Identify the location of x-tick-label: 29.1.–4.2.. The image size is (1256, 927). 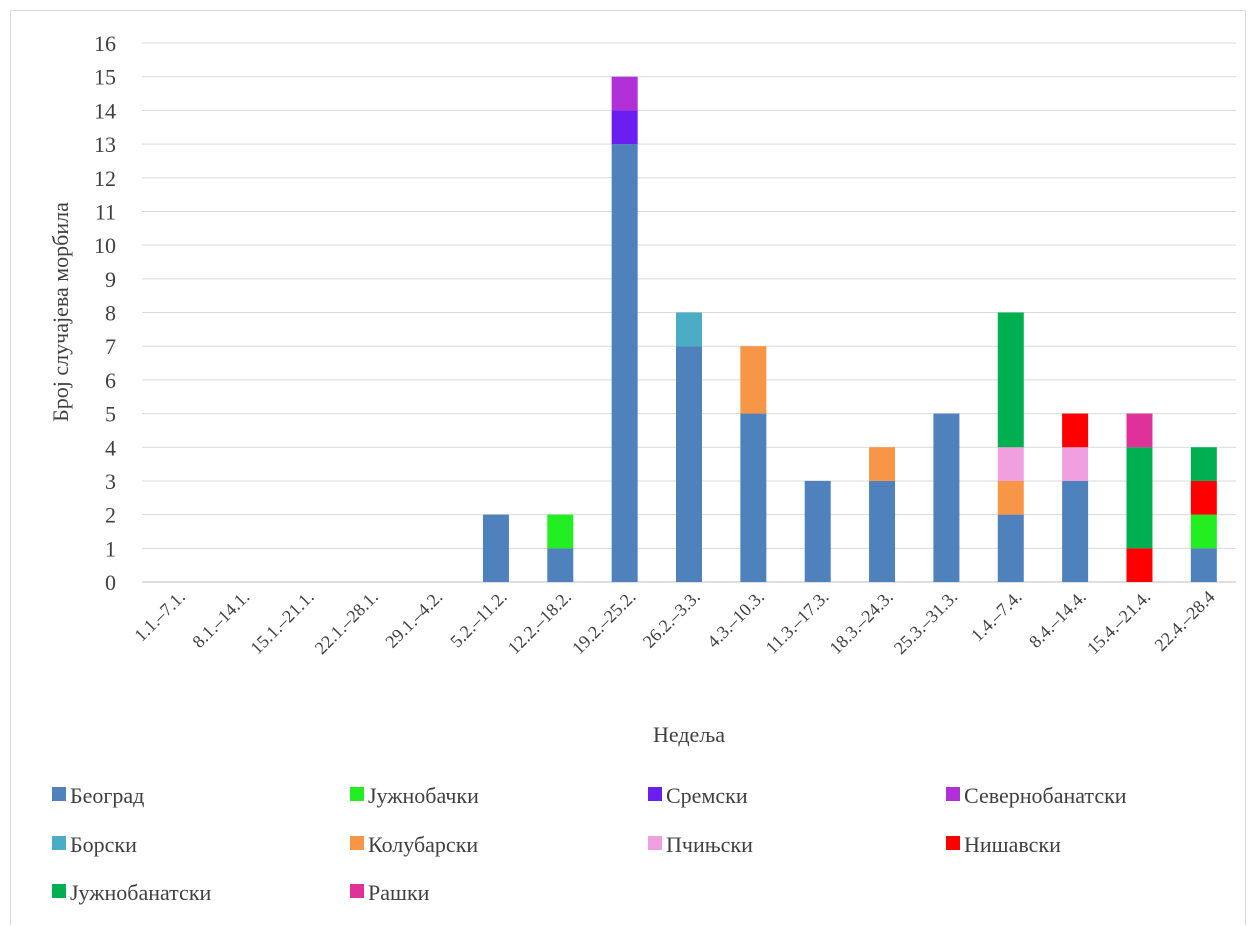
(413, 619).